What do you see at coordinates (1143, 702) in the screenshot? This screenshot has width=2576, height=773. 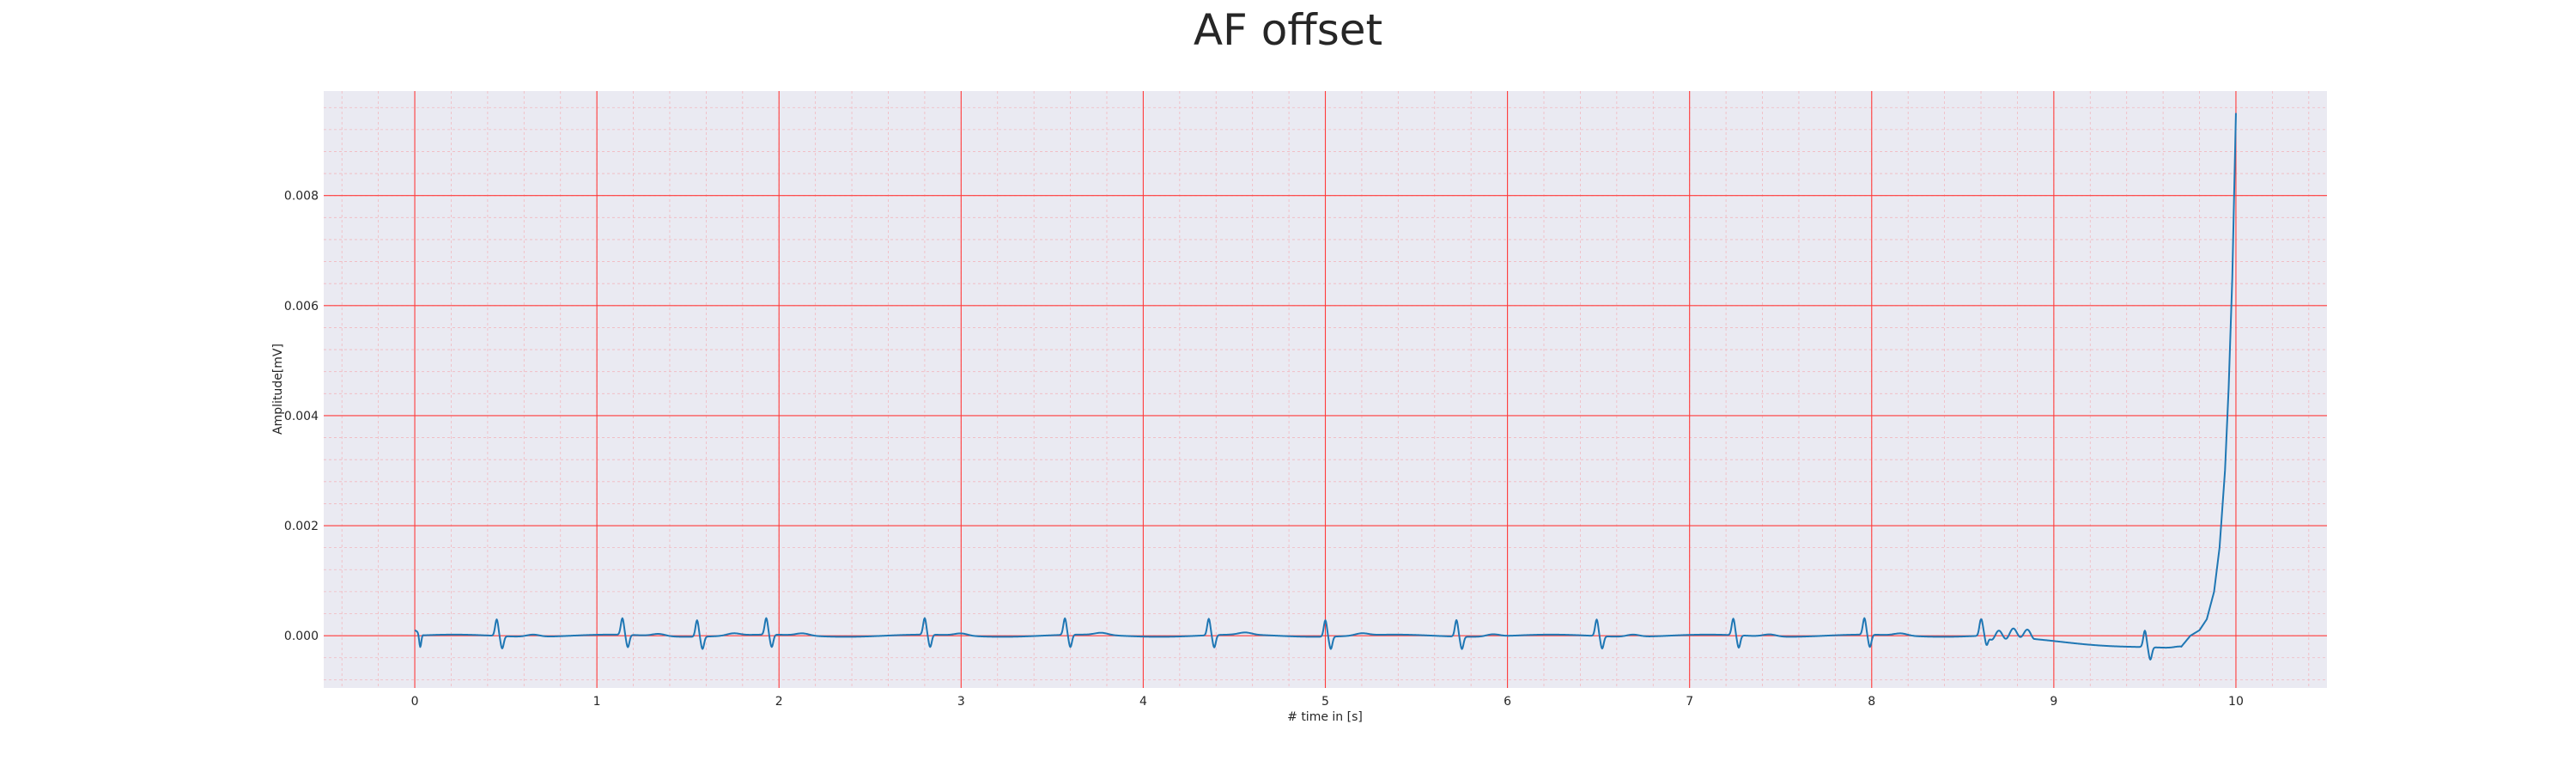 I see `x-tick-label: 4` at bounding box center [1143, 702].